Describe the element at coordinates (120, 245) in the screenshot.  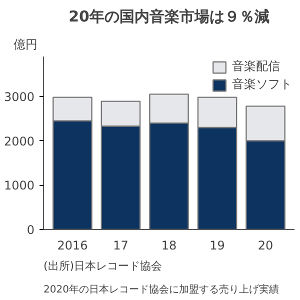
I see `x-tick-label: 17` at that location.